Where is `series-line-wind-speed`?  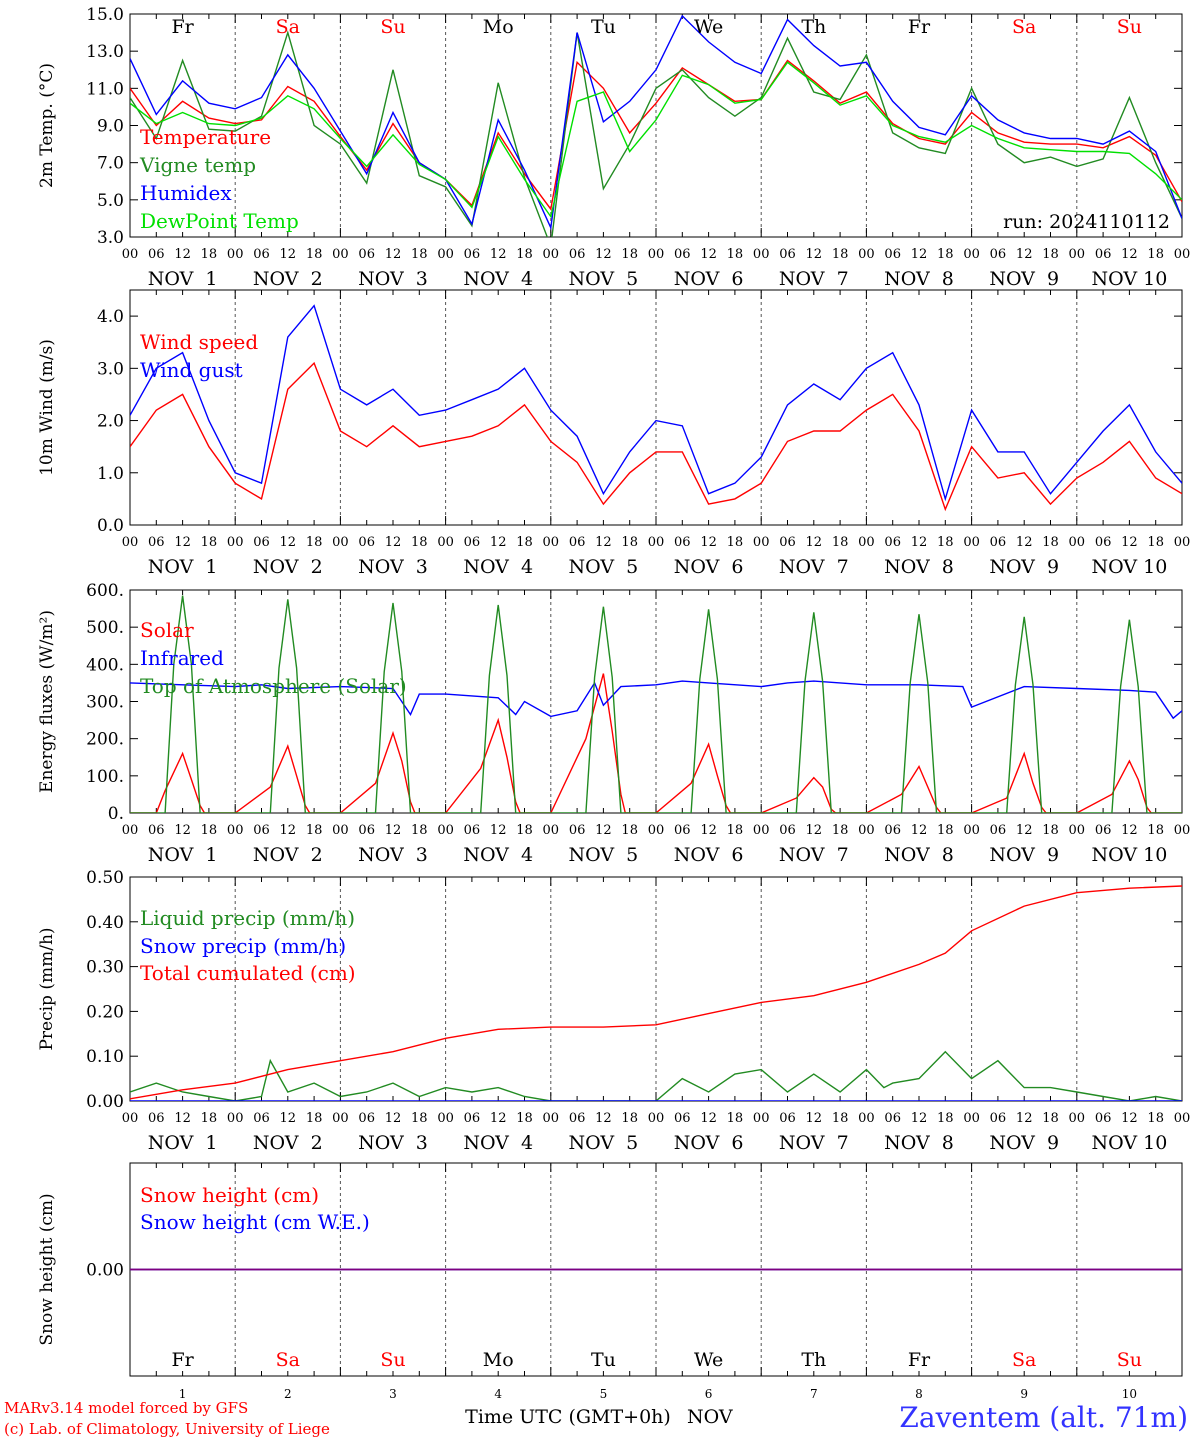
series-line-wind-speed is located at coordinates (656, 436).